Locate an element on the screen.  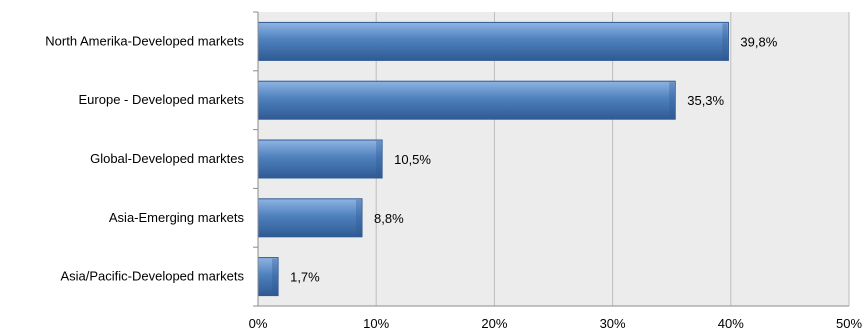
category-label: Global-Developed marktes is located at coordinates (167, 158).